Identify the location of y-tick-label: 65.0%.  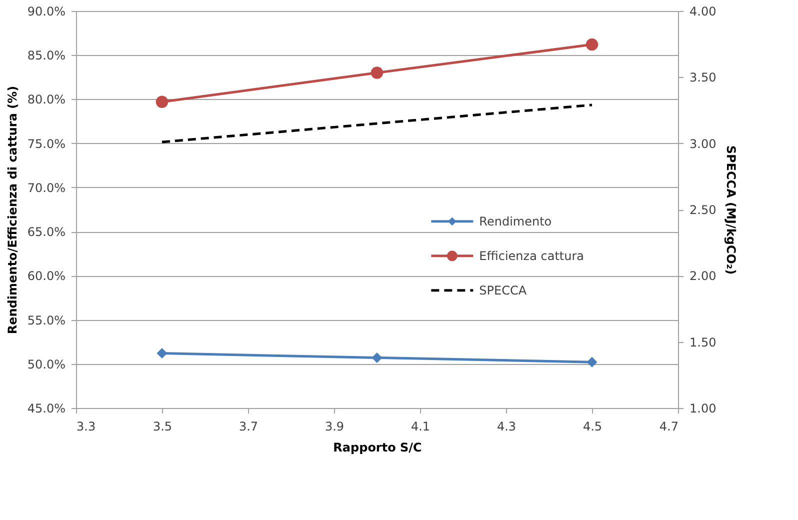
(46, 232).